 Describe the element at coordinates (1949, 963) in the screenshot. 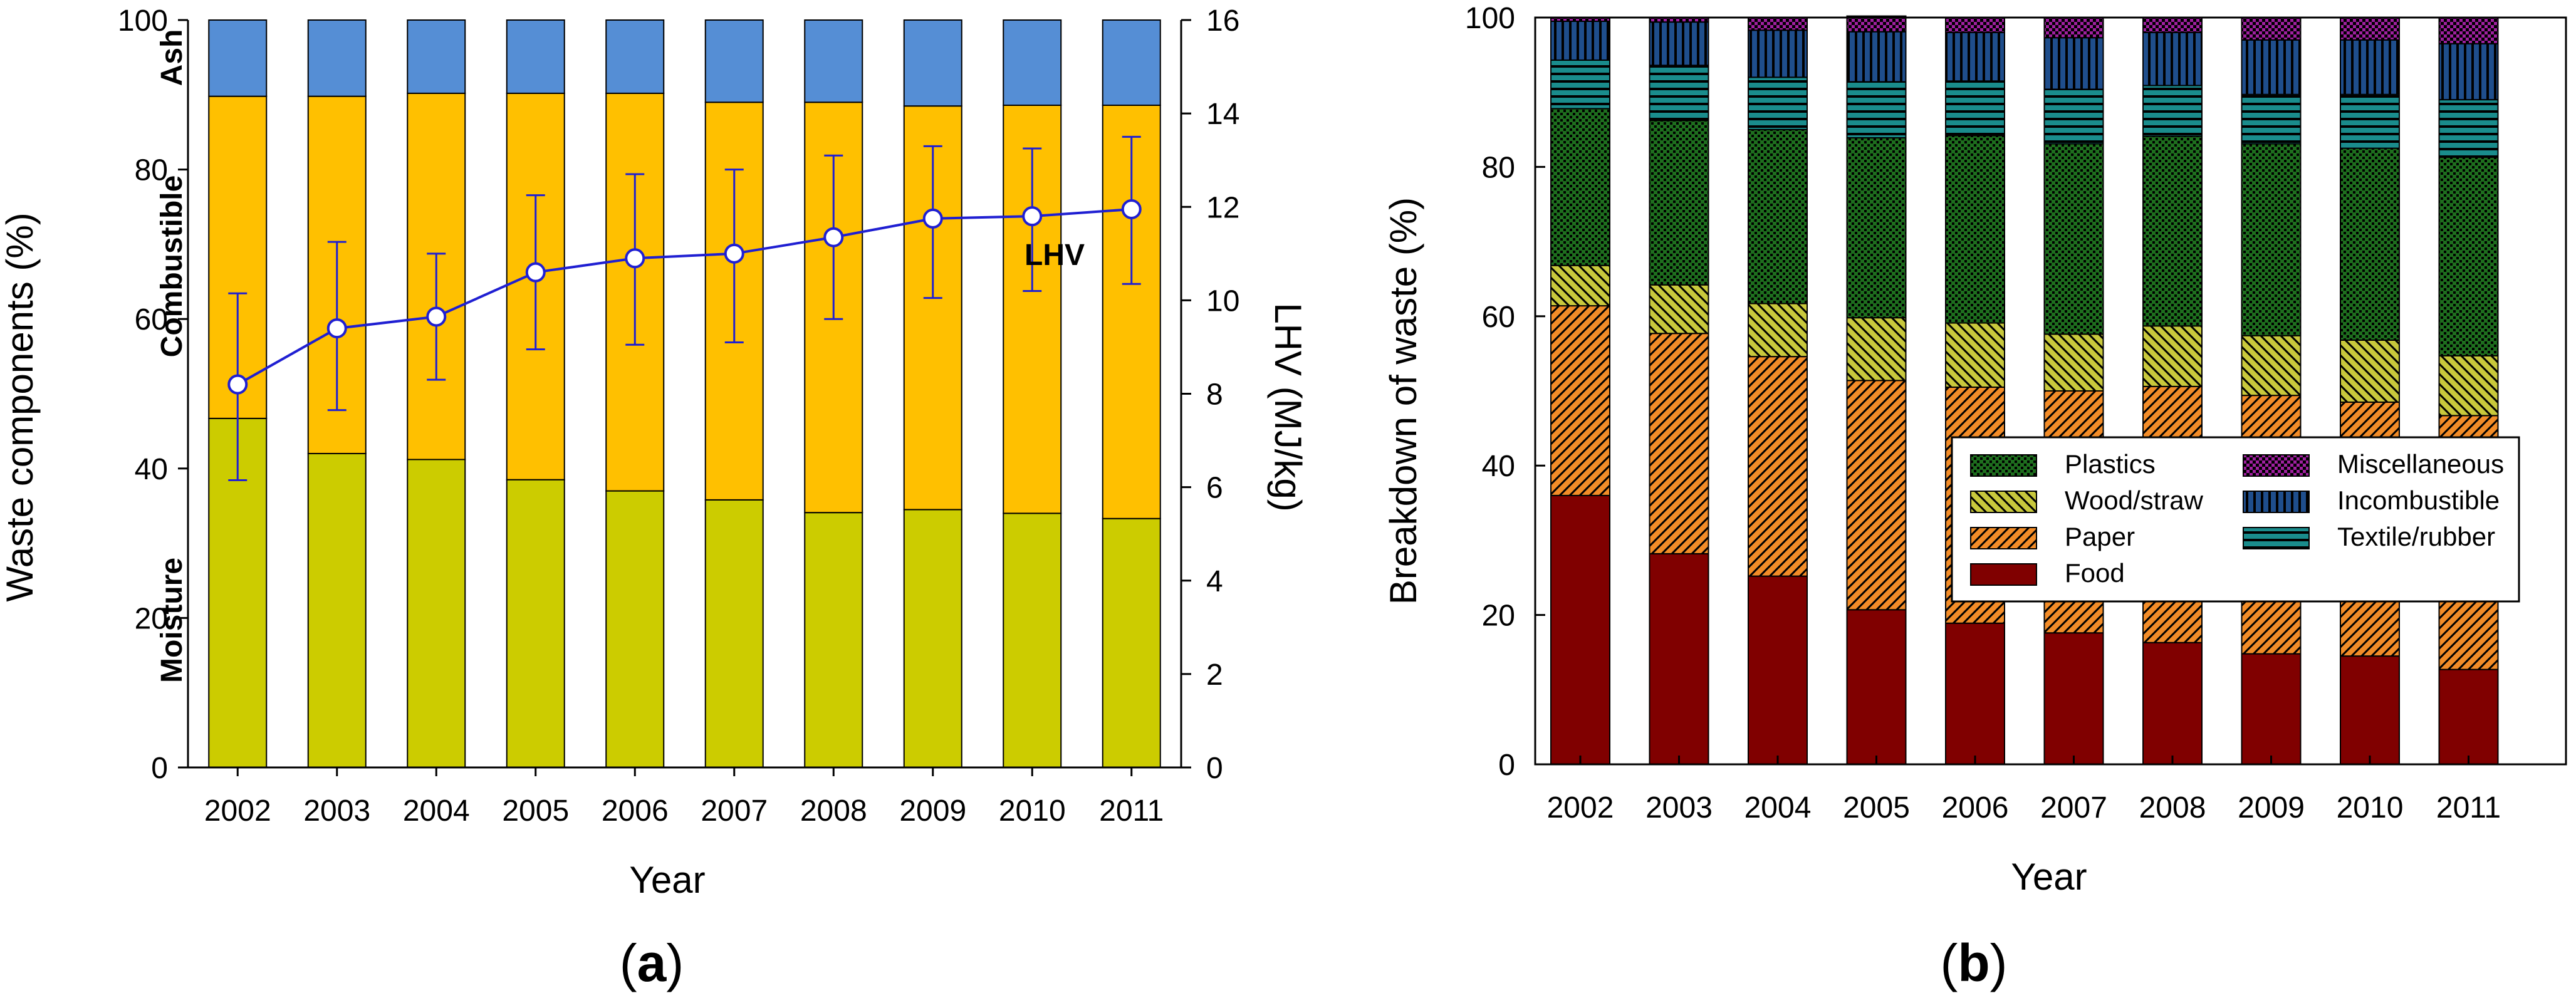

I see `panel-b-label-open: (` at that location.